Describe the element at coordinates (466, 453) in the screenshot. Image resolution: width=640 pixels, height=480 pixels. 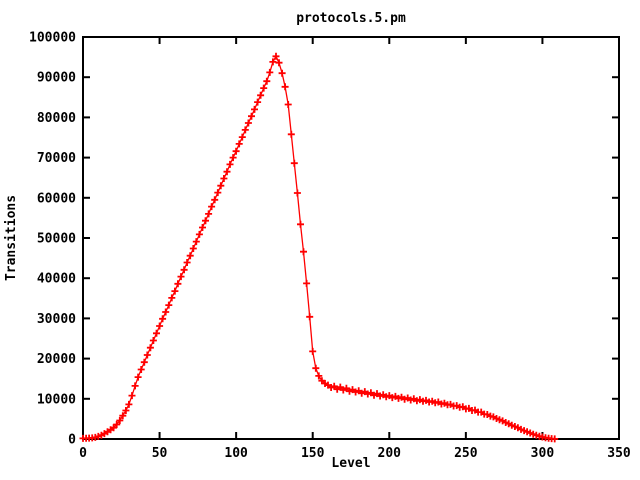
I see `x-tick-label: 250` at that location.